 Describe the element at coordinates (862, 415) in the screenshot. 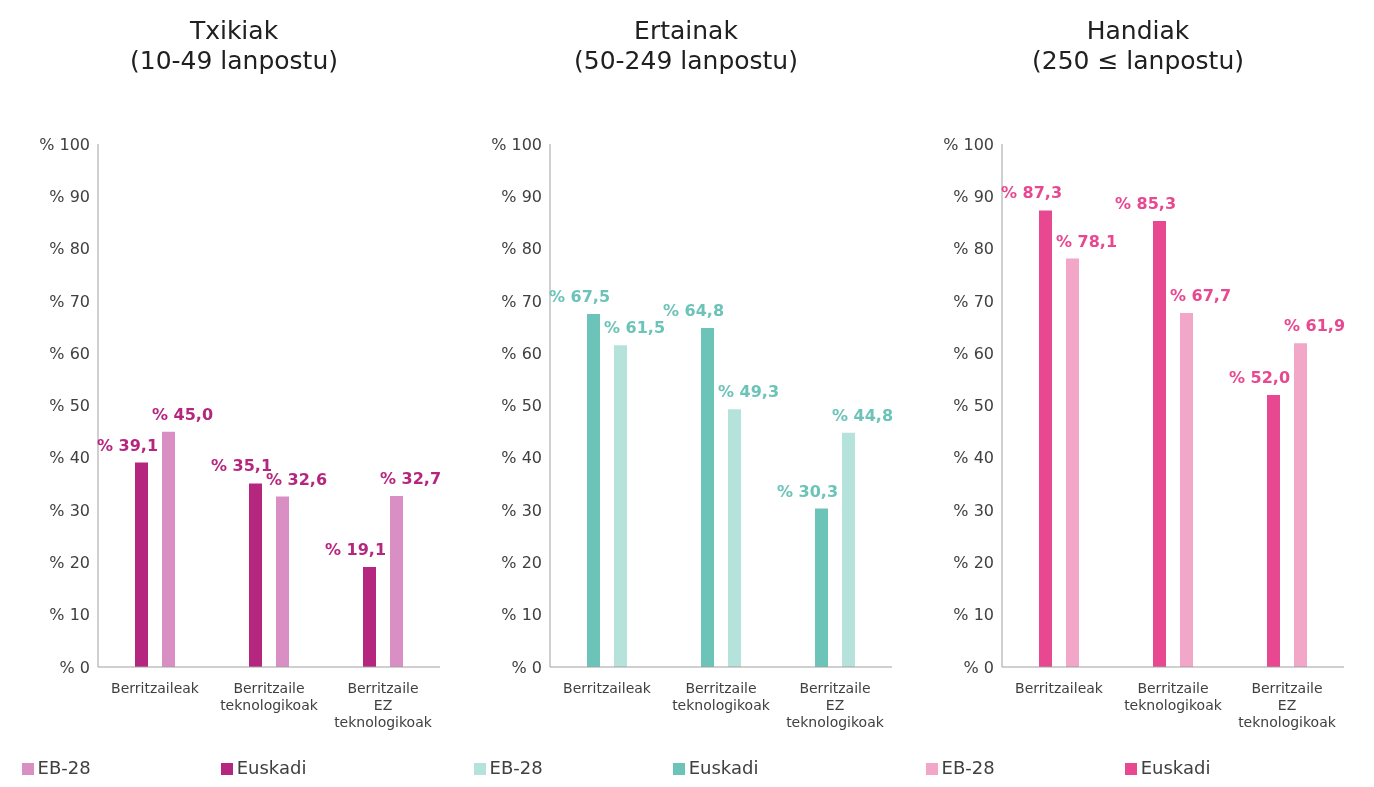

I see `data-label: % 44,8` at that location.